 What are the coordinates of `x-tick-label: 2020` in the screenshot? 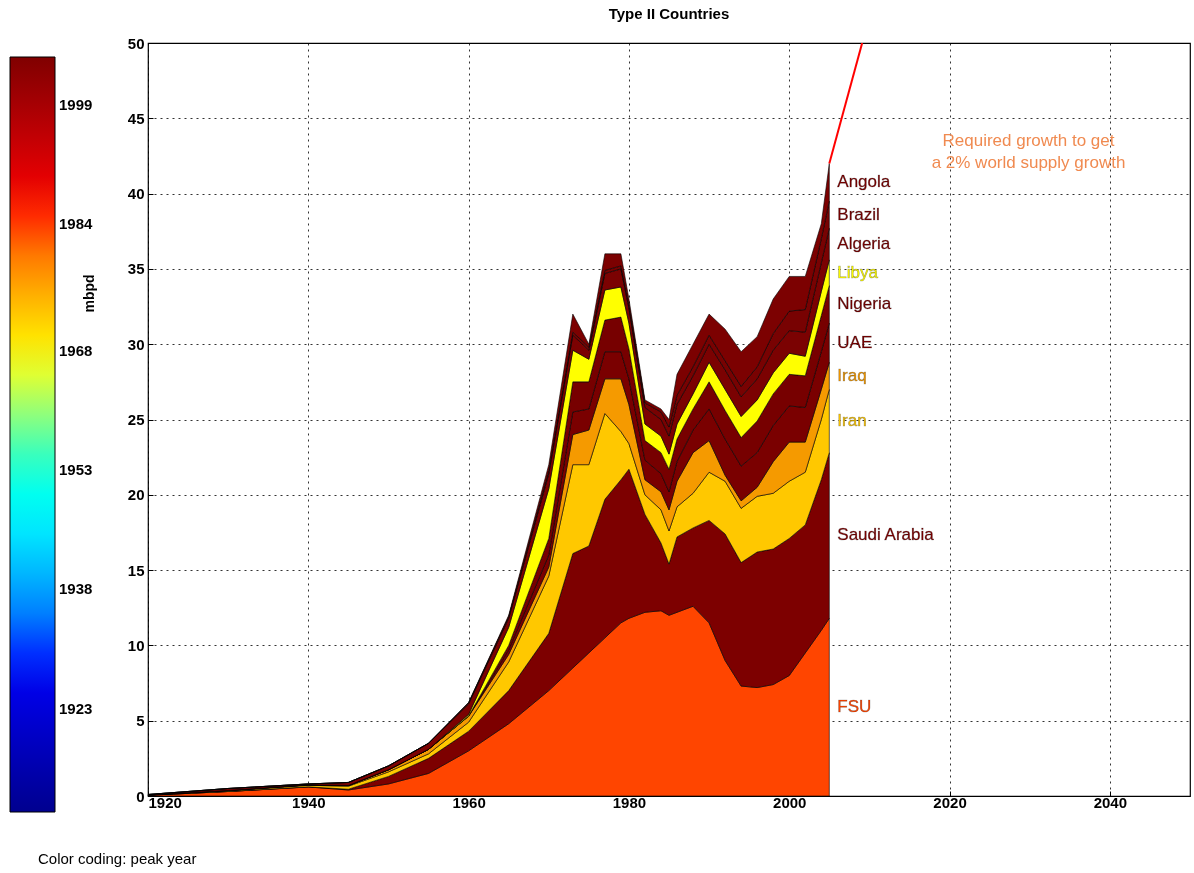 It's located at (950, 802).